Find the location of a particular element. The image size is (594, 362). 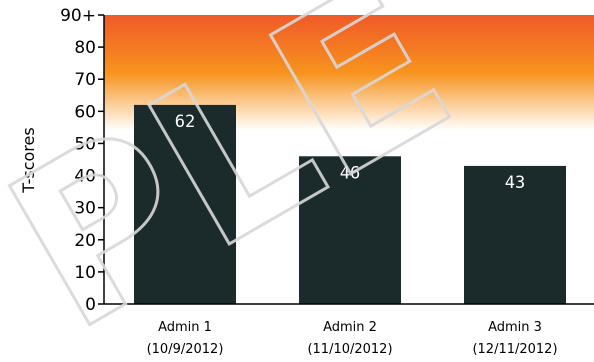

y-tick-label: 20 is located at coordinates (85, 241).